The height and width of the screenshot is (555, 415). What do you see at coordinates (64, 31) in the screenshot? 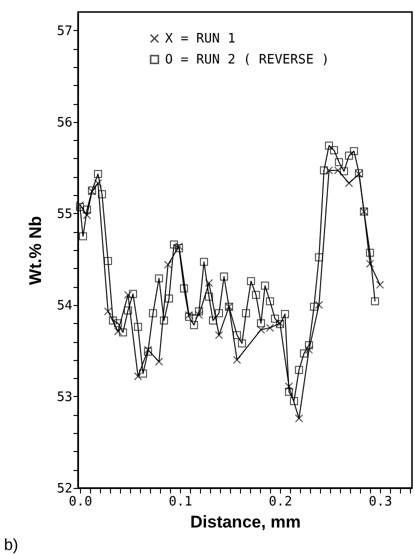
I see `y-tick-label: 57` at bounding box center [64, 31].